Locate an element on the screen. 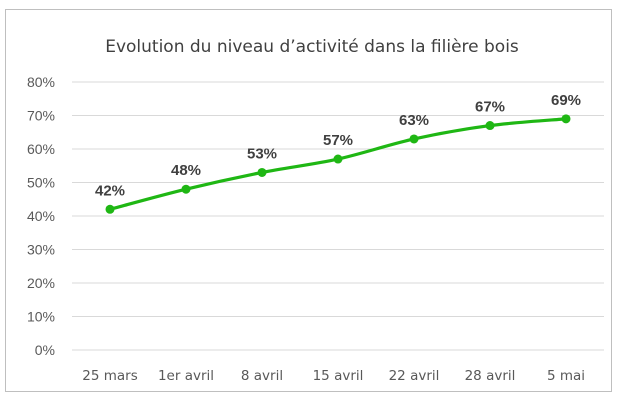 The width and height of the screenshot is (620, 414). y-tick-label: 60% is located at coordinates (41, 149).